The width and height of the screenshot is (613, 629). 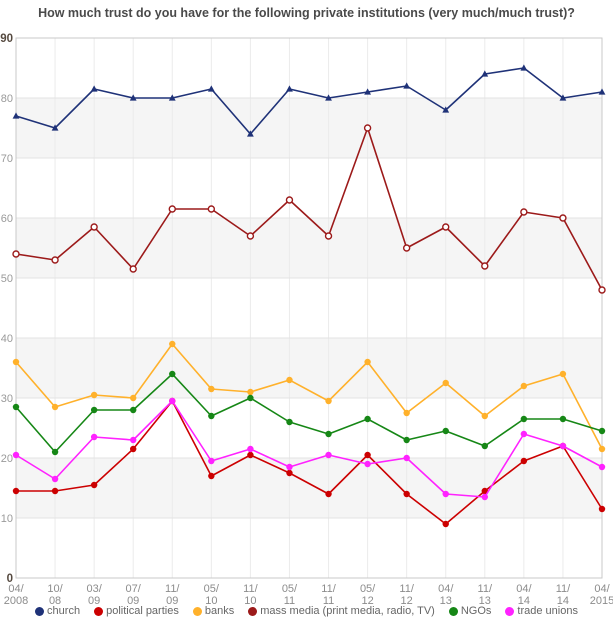 What do you see at coordinates (94, 600) in the screenshot?
I see `x-tick-label: 09` at bounding box center [94, 600].